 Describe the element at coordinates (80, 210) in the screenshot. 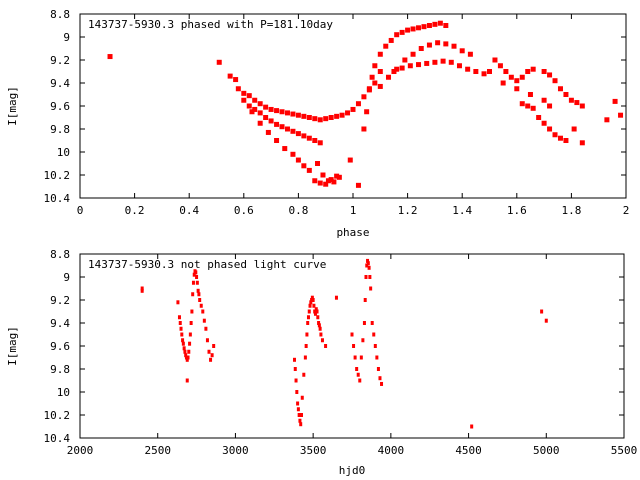

I see `x-tick-label: 0` at that location.